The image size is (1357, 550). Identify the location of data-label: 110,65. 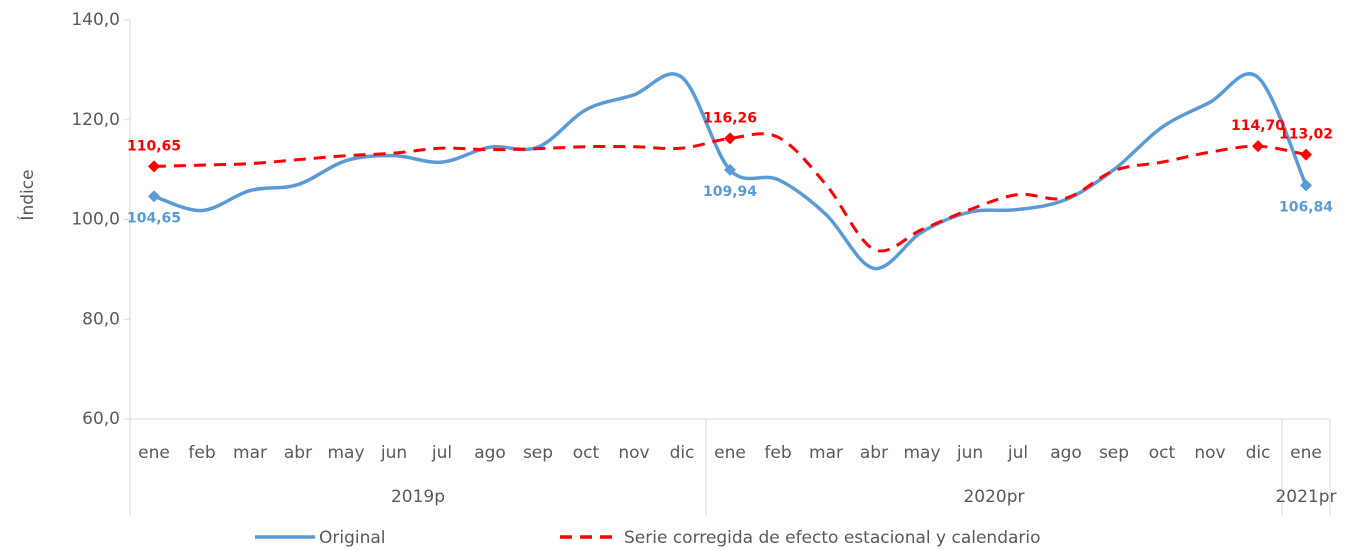
(154, 146).